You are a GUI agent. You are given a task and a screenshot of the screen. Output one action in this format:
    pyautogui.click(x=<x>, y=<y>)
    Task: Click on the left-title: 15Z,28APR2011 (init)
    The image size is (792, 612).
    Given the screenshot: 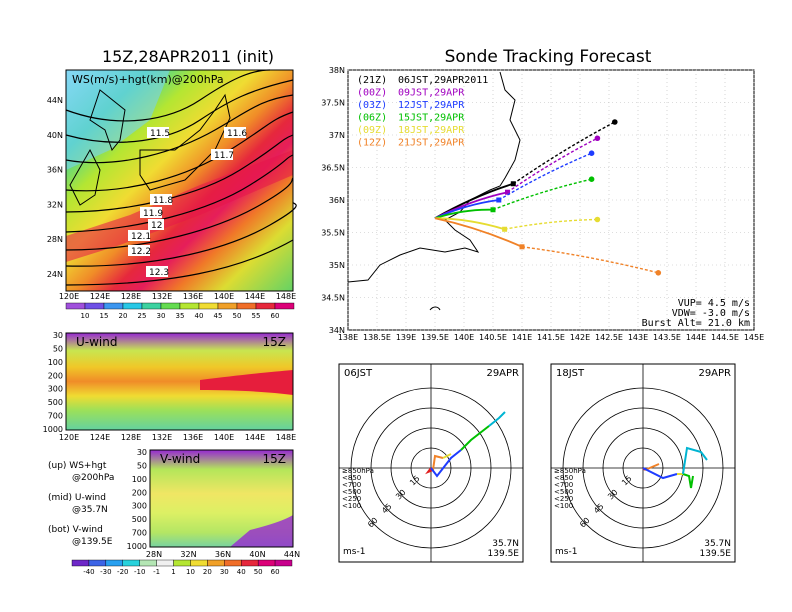 What is the action you would take?
    pyautogui.click(x=188, y=56)
    